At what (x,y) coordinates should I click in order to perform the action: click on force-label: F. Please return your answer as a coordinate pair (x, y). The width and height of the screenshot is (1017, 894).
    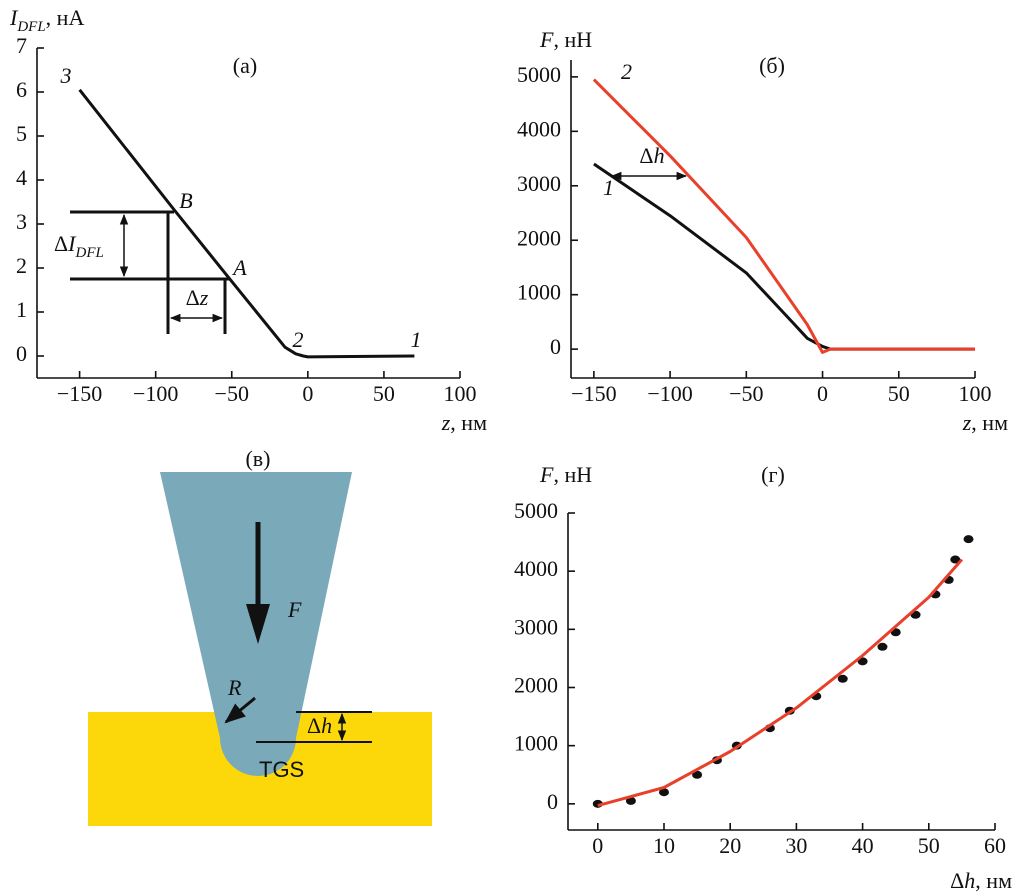
    Looking at the image, I should click on (294, 609).